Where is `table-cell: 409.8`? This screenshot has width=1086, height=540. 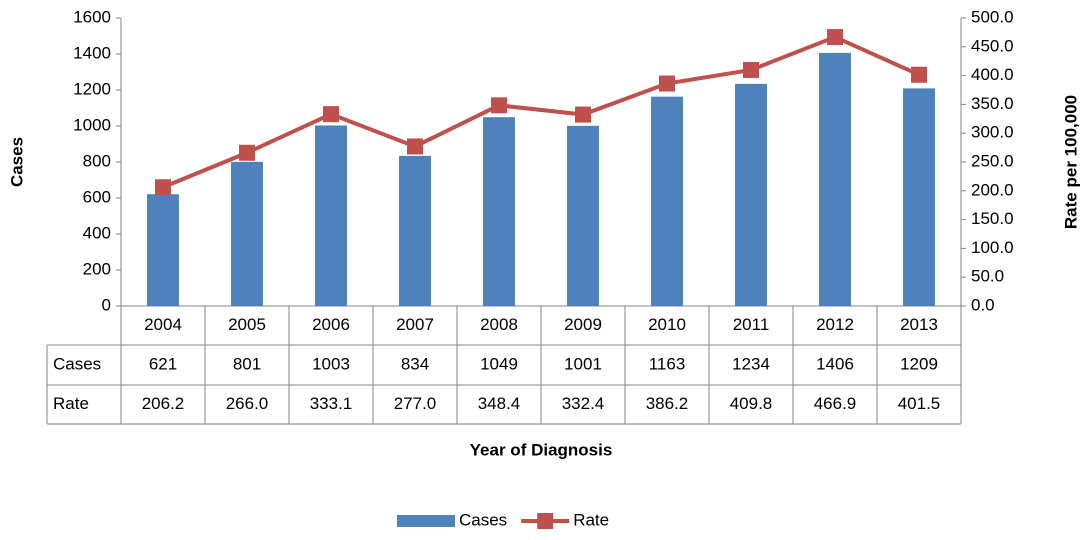 table-cell: 409.8 is located at coordinates (751, 403).